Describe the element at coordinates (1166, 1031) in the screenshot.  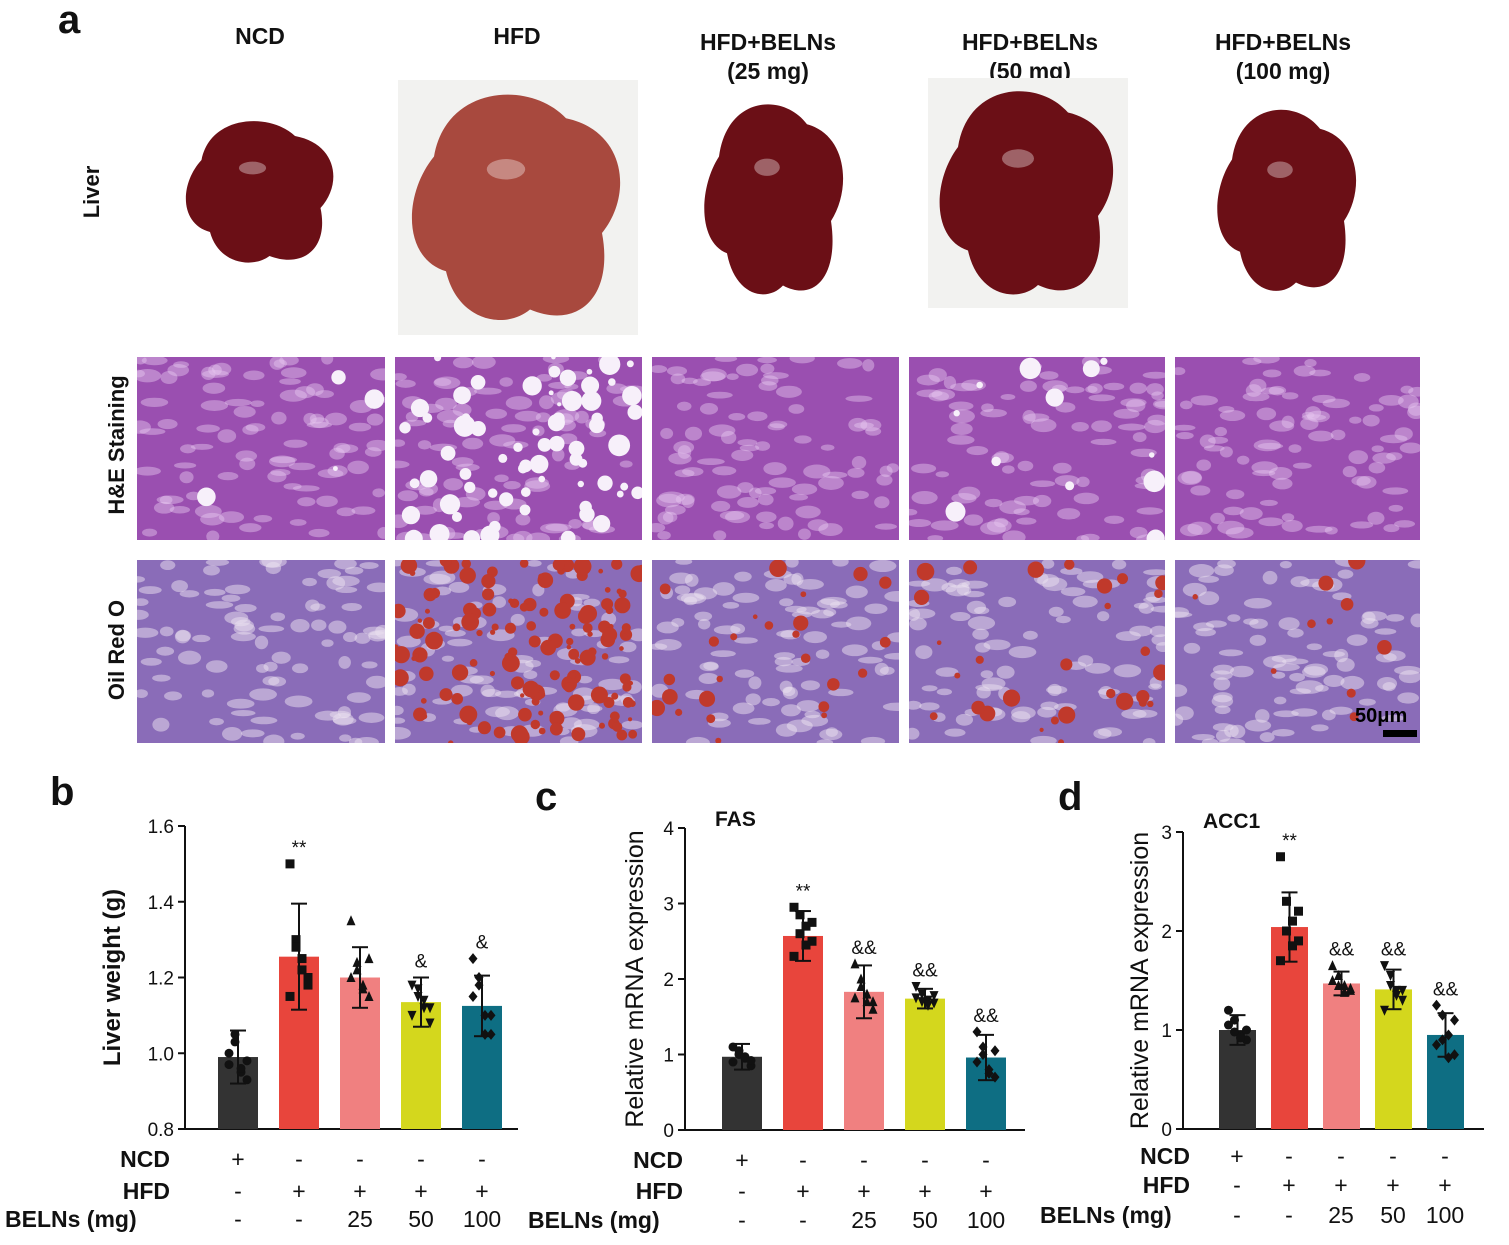
I see `y-tick-label: 1` at that location.